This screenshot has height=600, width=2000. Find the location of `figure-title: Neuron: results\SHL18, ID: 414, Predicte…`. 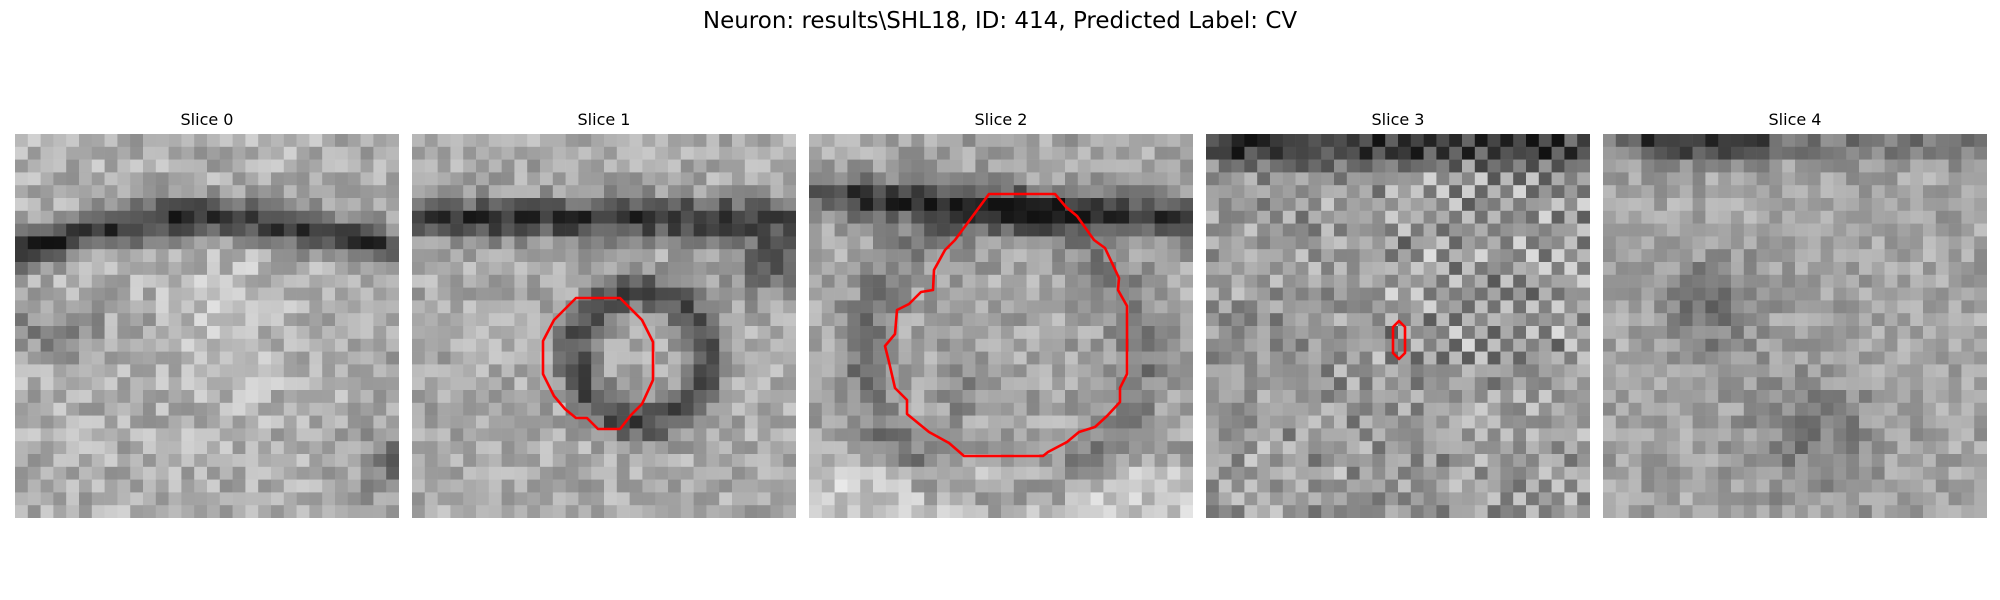

figure-title: Neuron: results\SHL18, ID: 414, Predicte… is located at coordinates (1000, 21).